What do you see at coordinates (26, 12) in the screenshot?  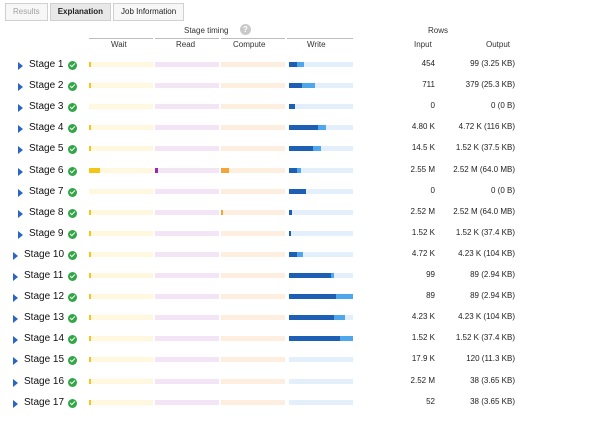 I see `tab-results: Results` at bounding box center [26, 12].